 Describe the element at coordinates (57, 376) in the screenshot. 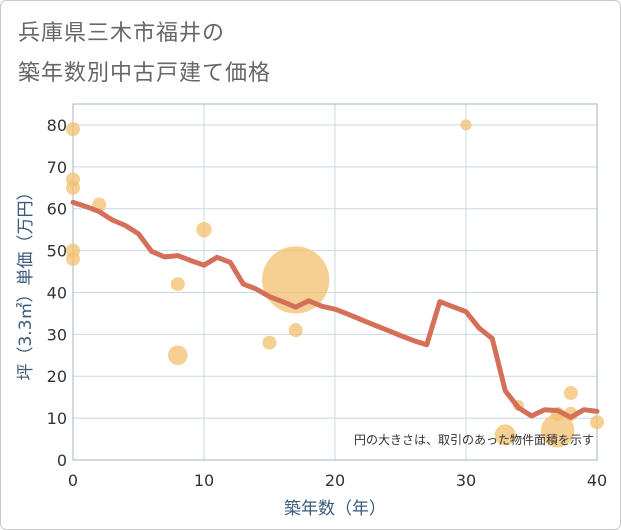

I see `y-tick-label: 20` at that location.